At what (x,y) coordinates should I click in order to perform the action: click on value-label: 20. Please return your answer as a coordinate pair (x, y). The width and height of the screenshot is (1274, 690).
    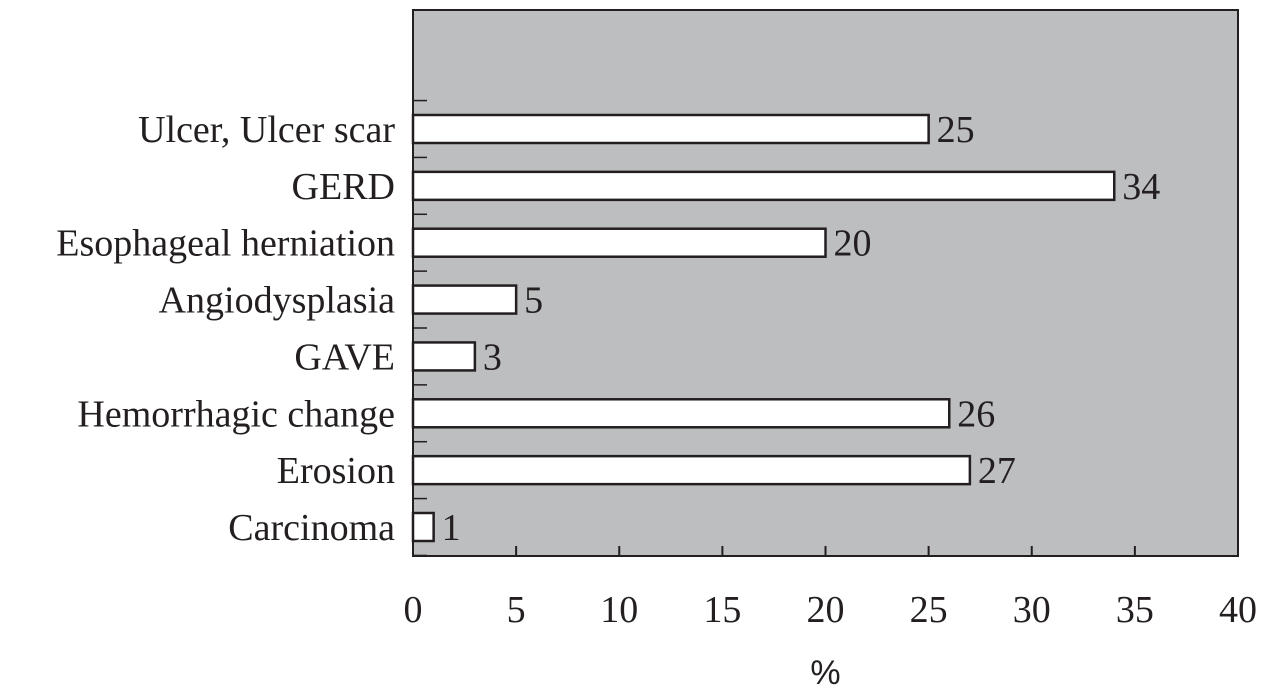
    Looking at the image, I should click on (853, 244).